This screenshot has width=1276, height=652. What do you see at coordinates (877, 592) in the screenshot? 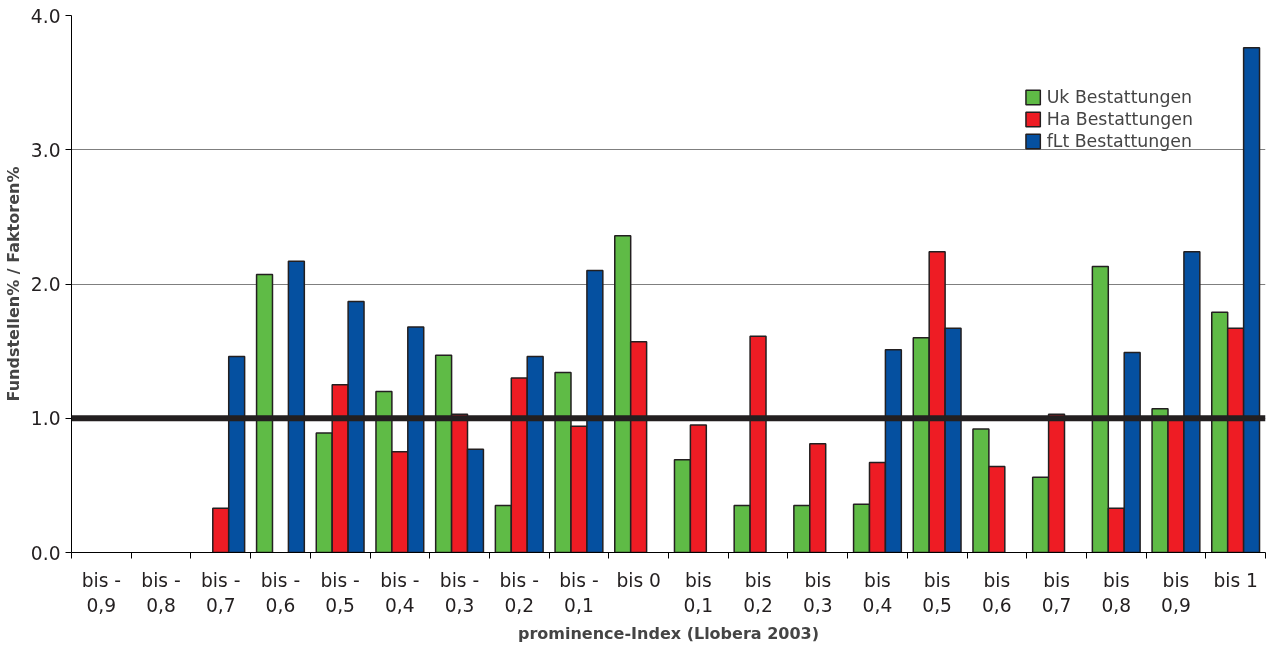
I see `x-tick-label: bis 0,4` at bounding box center [877, 592].